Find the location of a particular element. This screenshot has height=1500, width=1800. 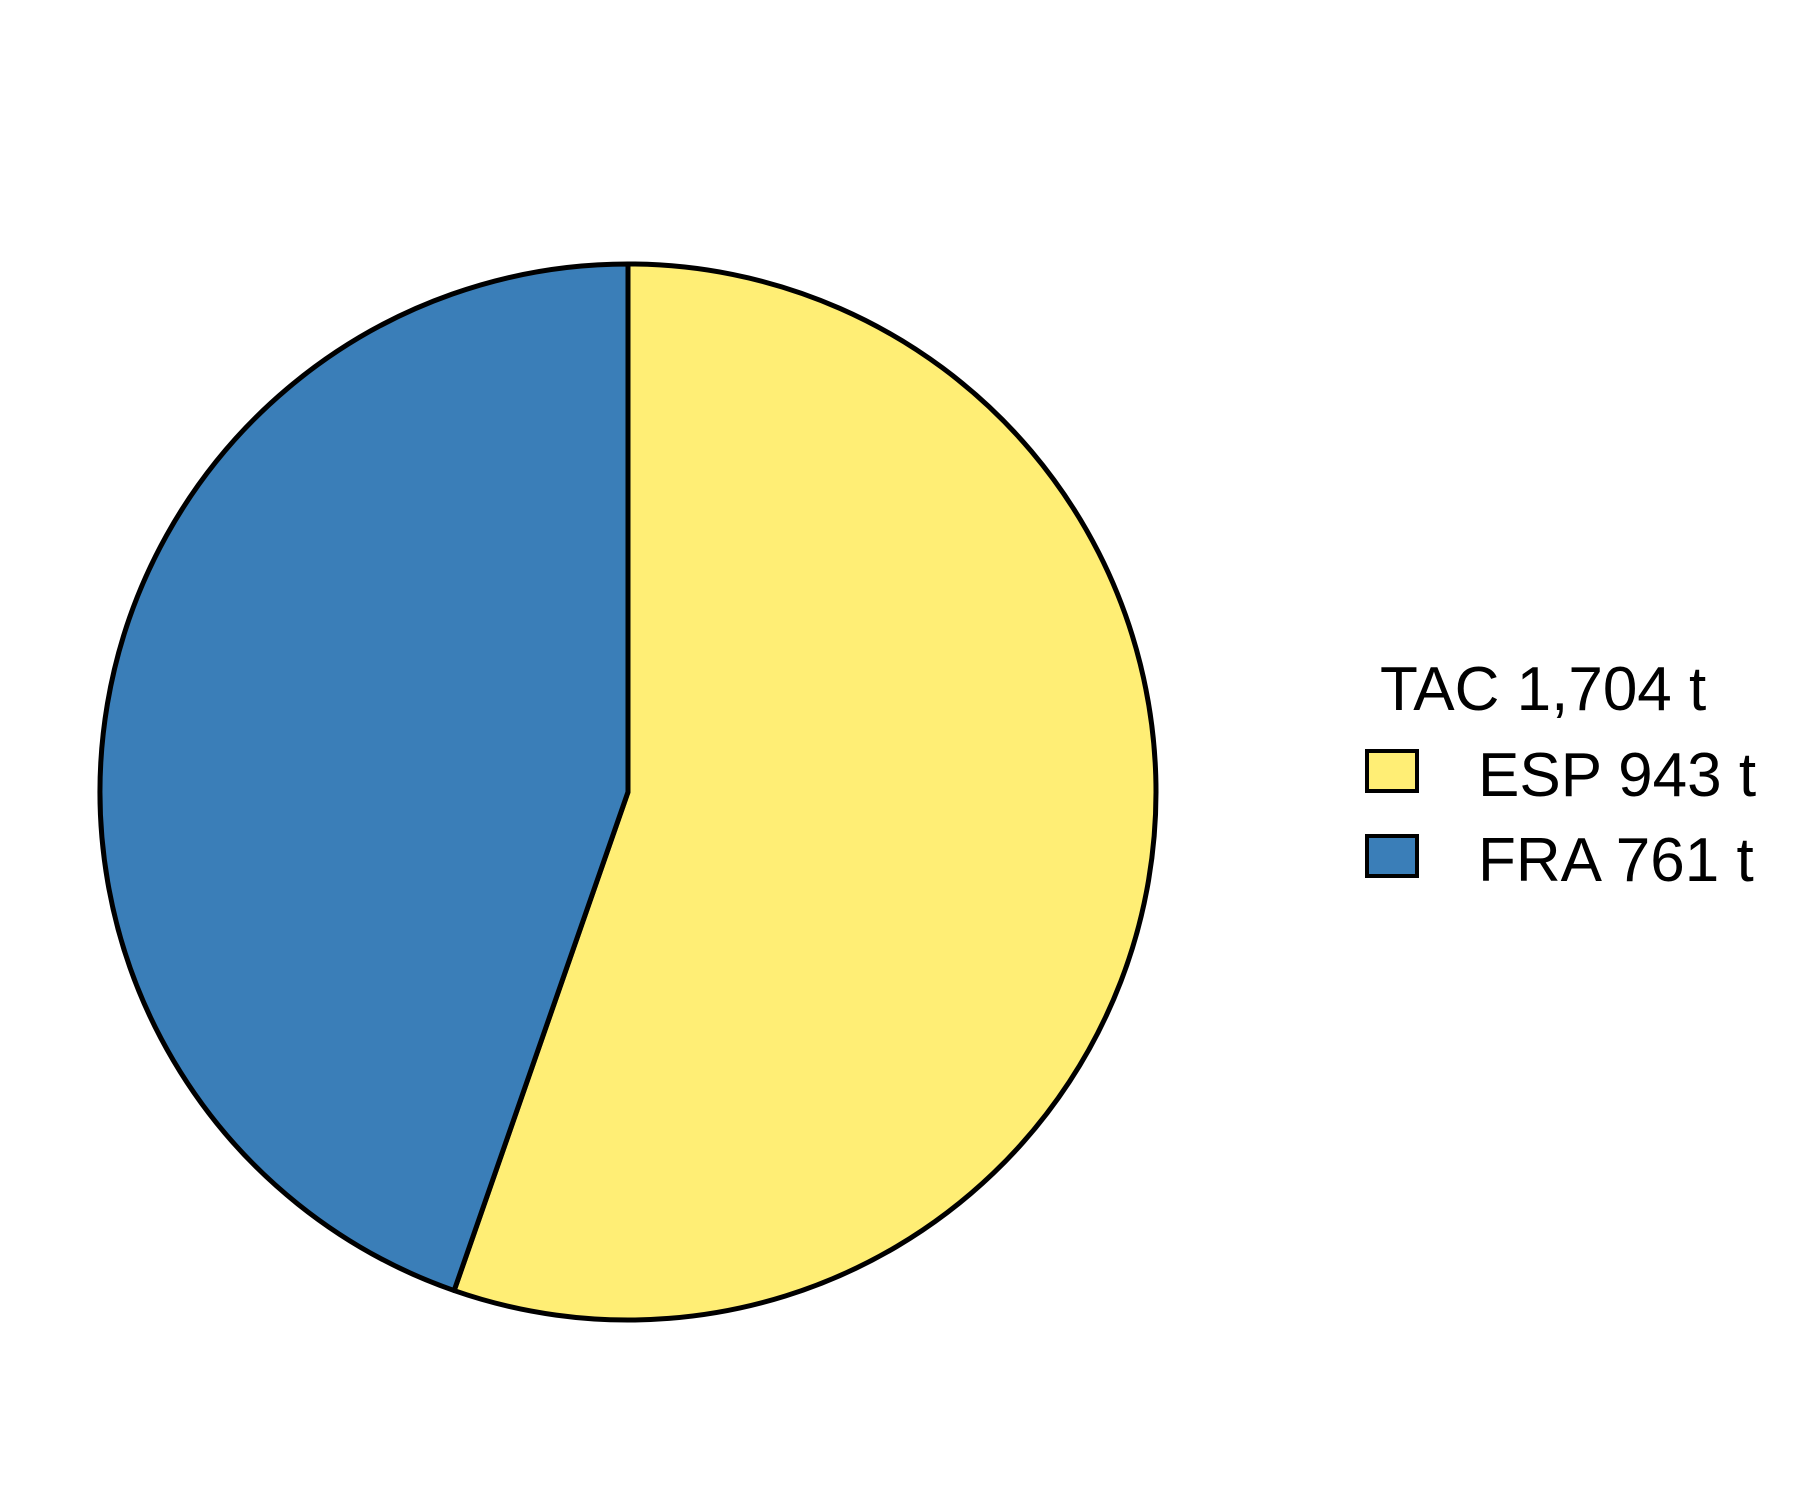

legend-label-fra: FRA 761 t is located at coordinates (1616, 860).